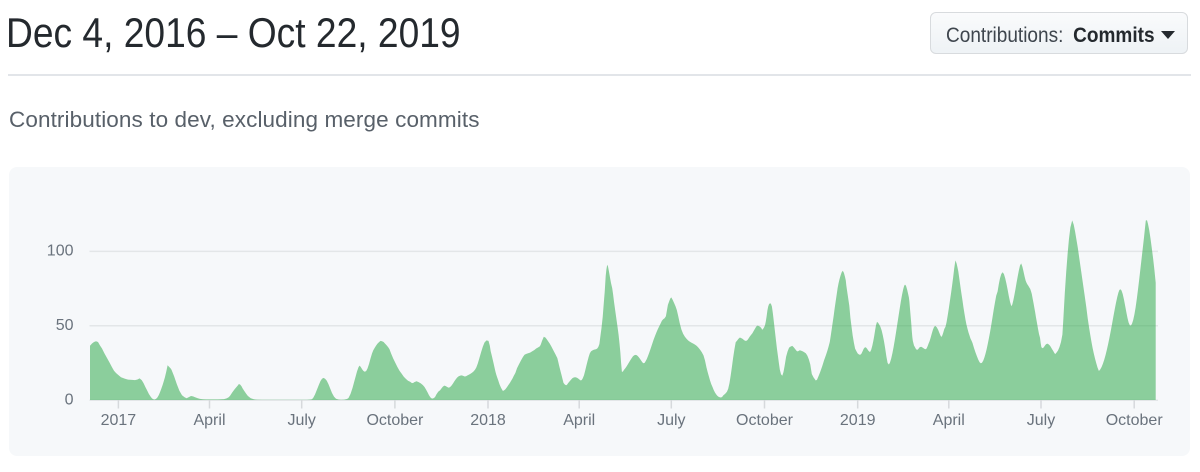 Image resolution: width=1200 pixels, height=472 pixels. Describe the element at coordinates (858, 420) in the screenshot. I see `svg-text: 2019` at that location.